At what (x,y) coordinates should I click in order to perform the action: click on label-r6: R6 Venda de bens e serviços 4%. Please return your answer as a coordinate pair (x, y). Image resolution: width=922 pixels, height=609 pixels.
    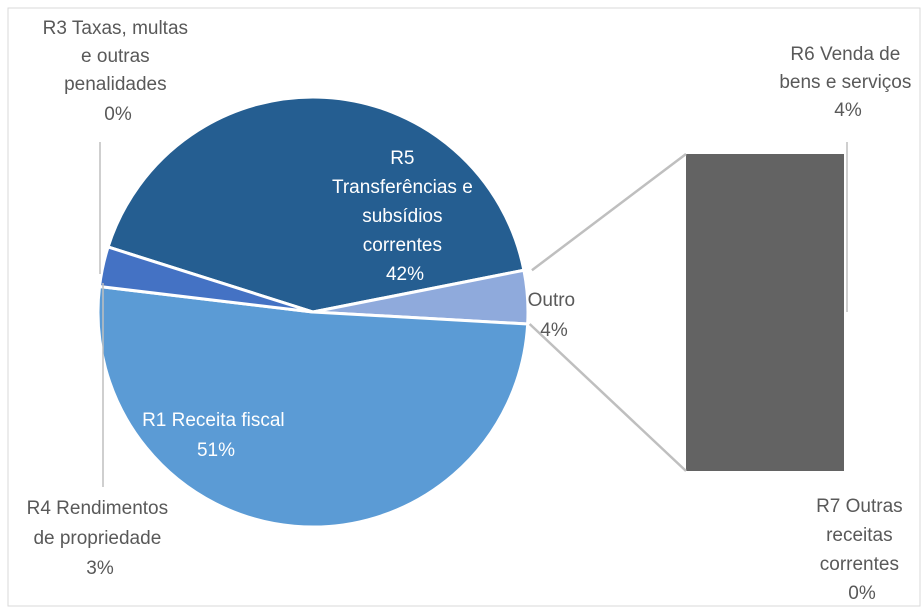
    Looking at the image, I should click on (847, 82).